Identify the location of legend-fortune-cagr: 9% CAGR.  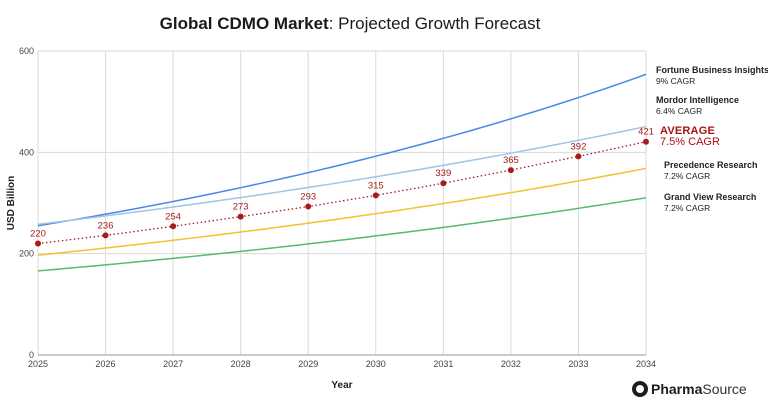
(676, 81).